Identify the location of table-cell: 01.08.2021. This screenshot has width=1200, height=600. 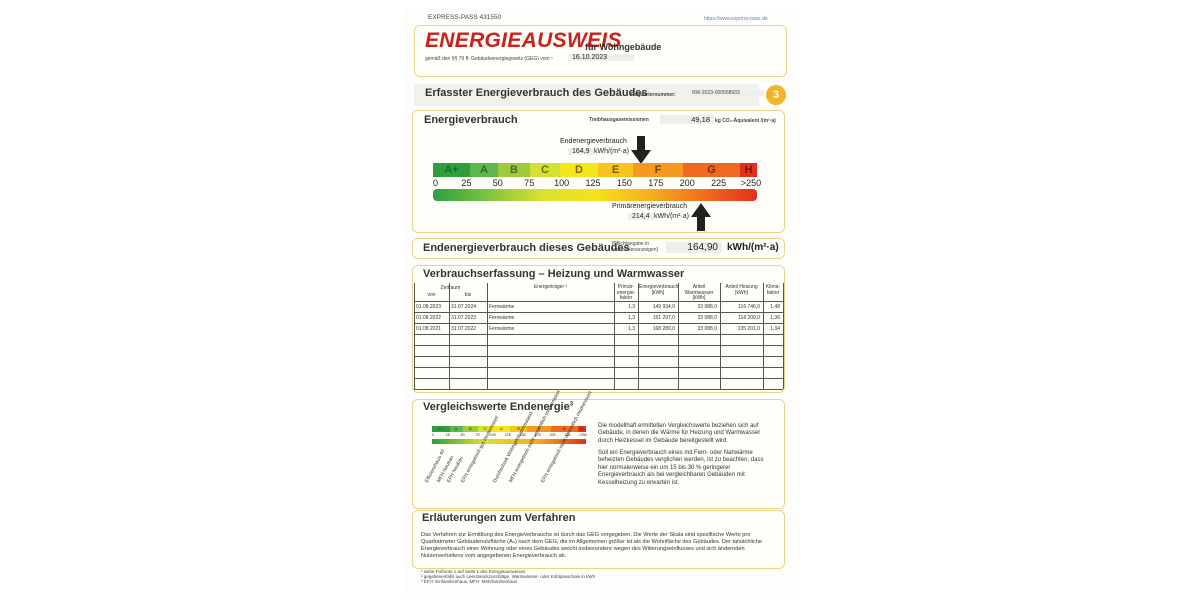
(429, 329).